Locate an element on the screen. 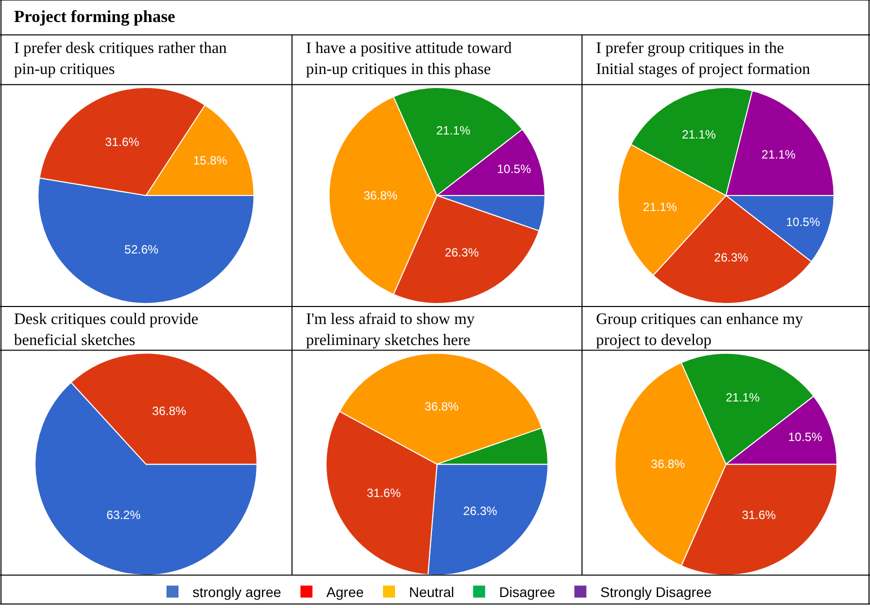 This screenshot has width=870, height=608. data-label: 15.8% is located at coordinates (210, 161).